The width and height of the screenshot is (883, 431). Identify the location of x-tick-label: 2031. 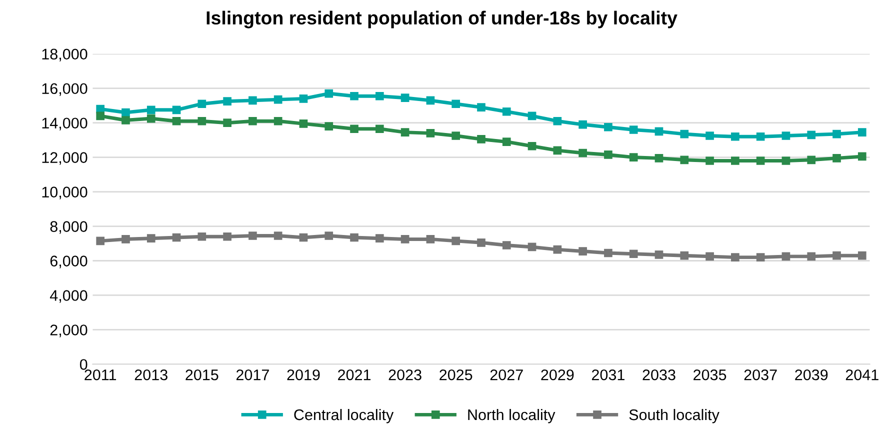
(608, 374).